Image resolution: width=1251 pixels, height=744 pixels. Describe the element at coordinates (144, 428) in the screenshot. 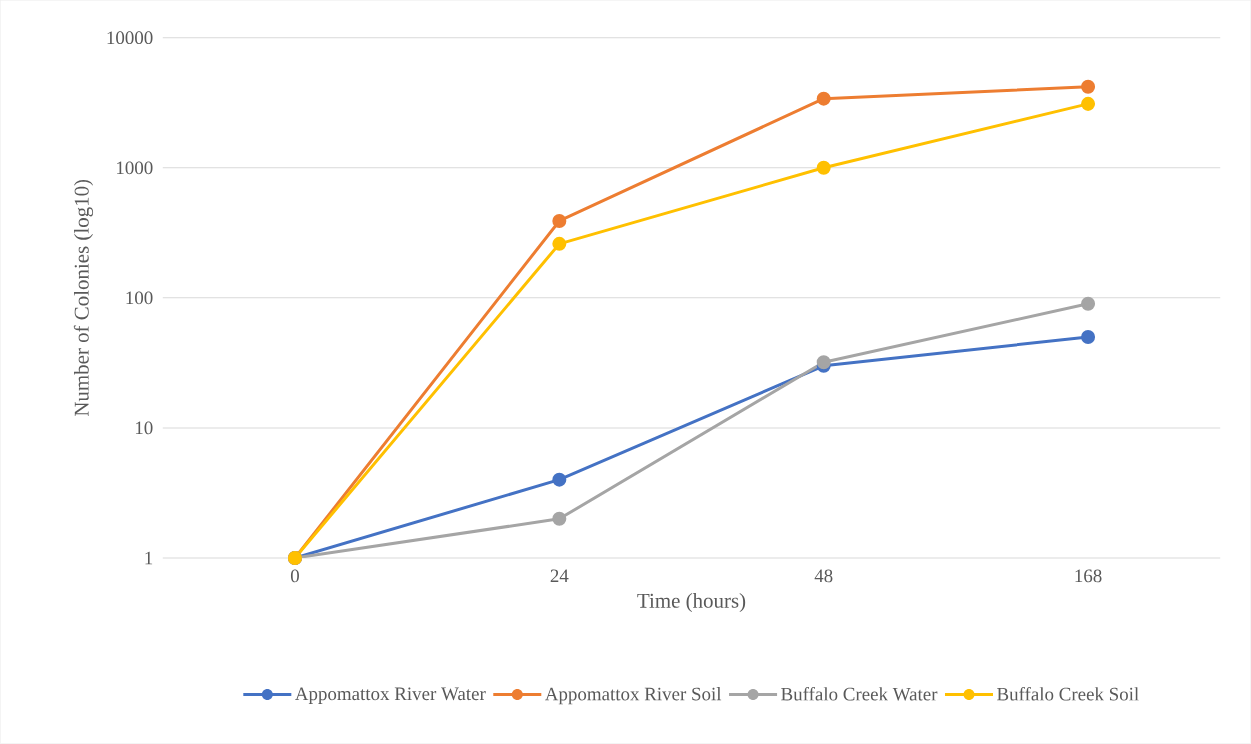

I see `y-tick-label: 10` at that location.